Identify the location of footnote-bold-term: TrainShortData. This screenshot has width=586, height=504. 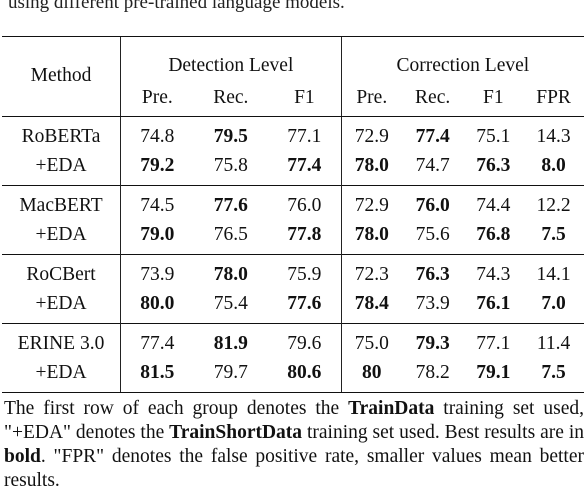
(236, 432).